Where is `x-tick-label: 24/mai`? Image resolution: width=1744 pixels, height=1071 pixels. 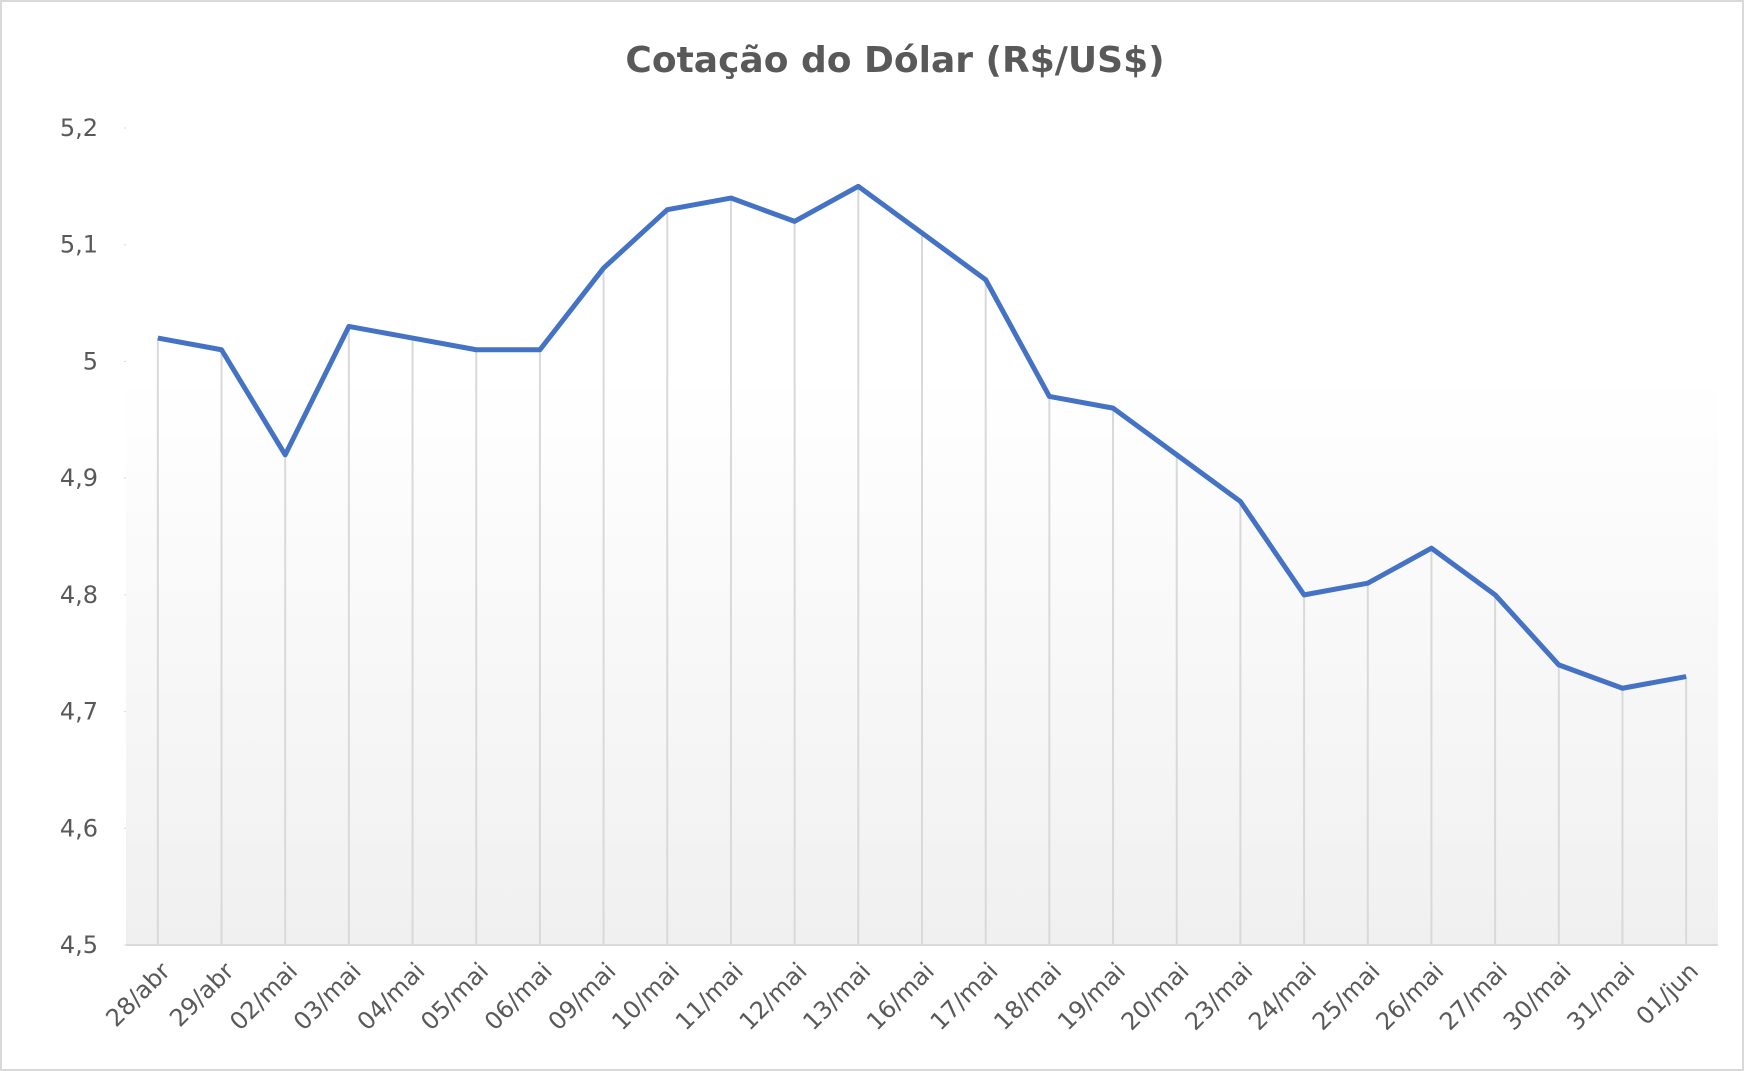 x-tick-label: 24/mai is located at coordinates (1282, 996).